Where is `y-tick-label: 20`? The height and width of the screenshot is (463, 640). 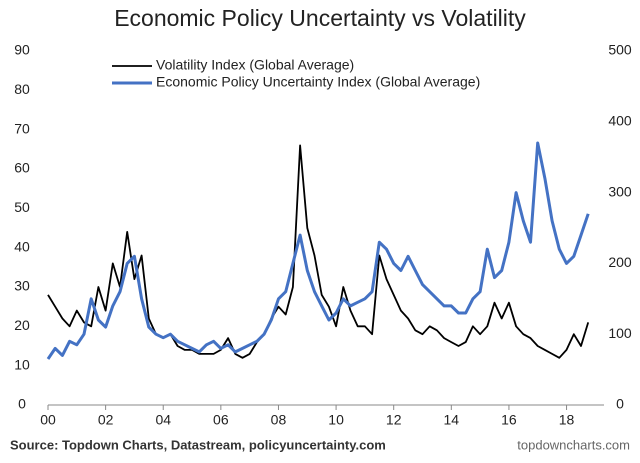 y-tick-label: 20 is located at coordinates (22, 325).